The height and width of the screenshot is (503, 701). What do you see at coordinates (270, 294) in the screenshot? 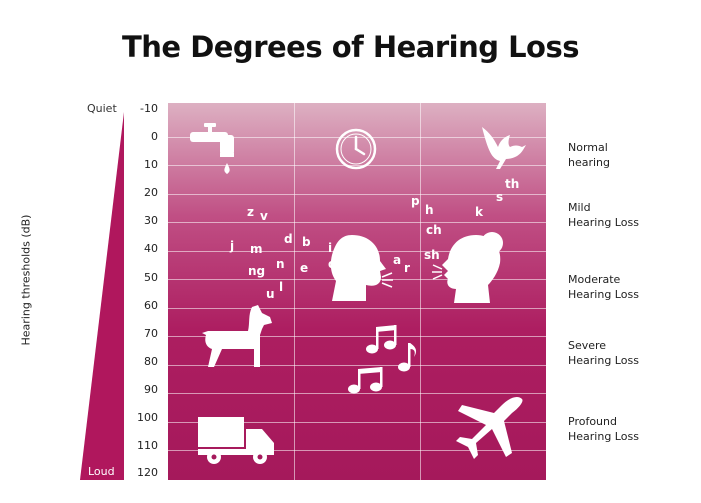
I see `phoneme-label: u` at bounding box center [270, 294].